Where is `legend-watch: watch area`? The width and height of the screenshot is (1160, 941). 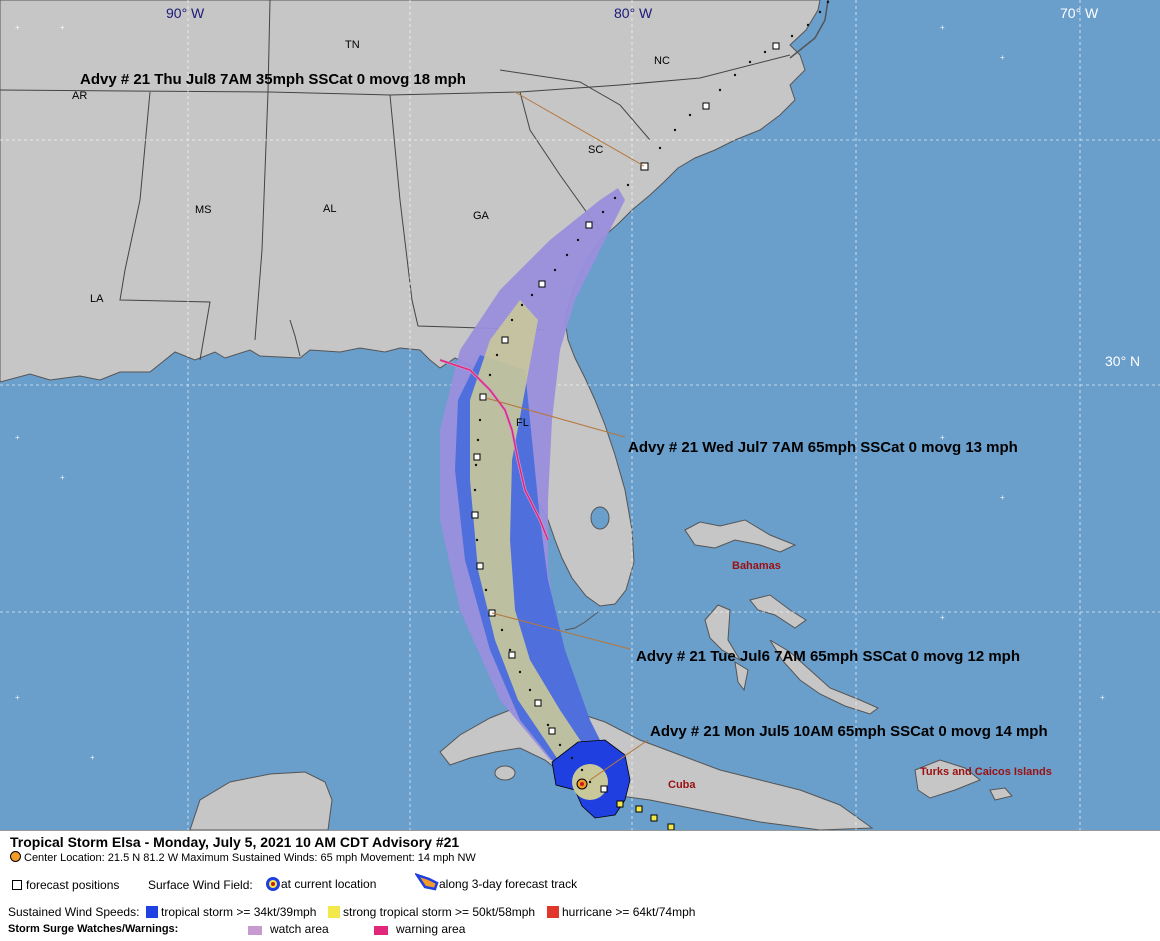 legend-watch: watch area is located at coordinates (288, 929).